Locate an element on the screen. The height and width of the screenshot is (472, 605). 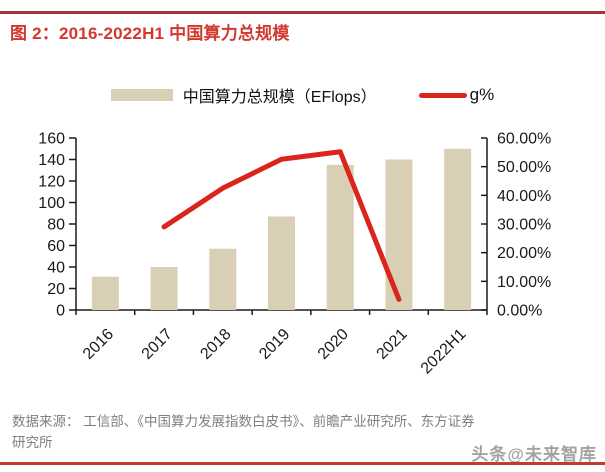
bar-2016 is located at coordinates (105, 293).